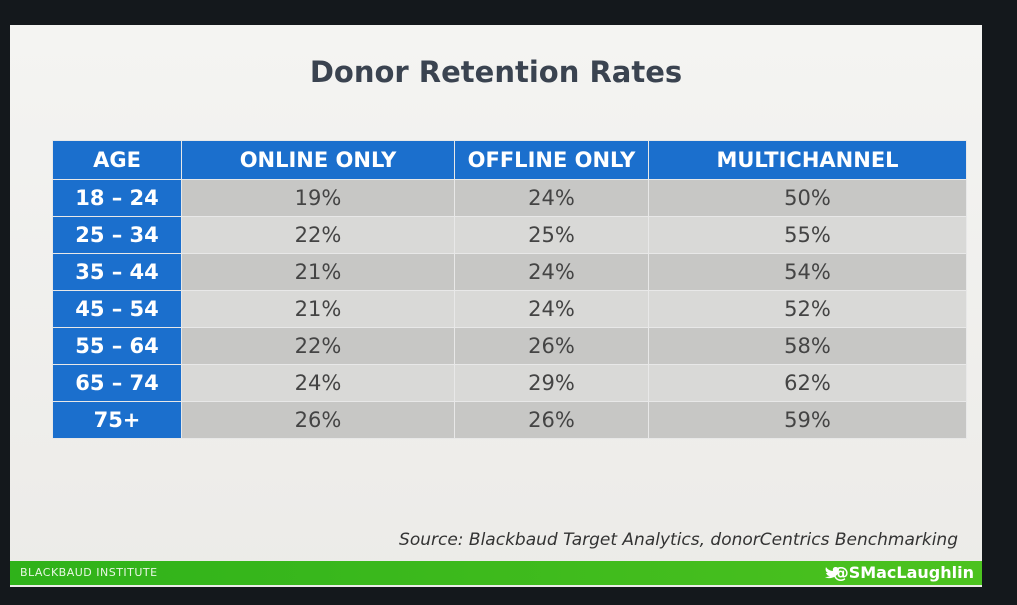  Describe the element at coordinates (833, 573) in the screenshot. I see `twitter-icon` at that location.